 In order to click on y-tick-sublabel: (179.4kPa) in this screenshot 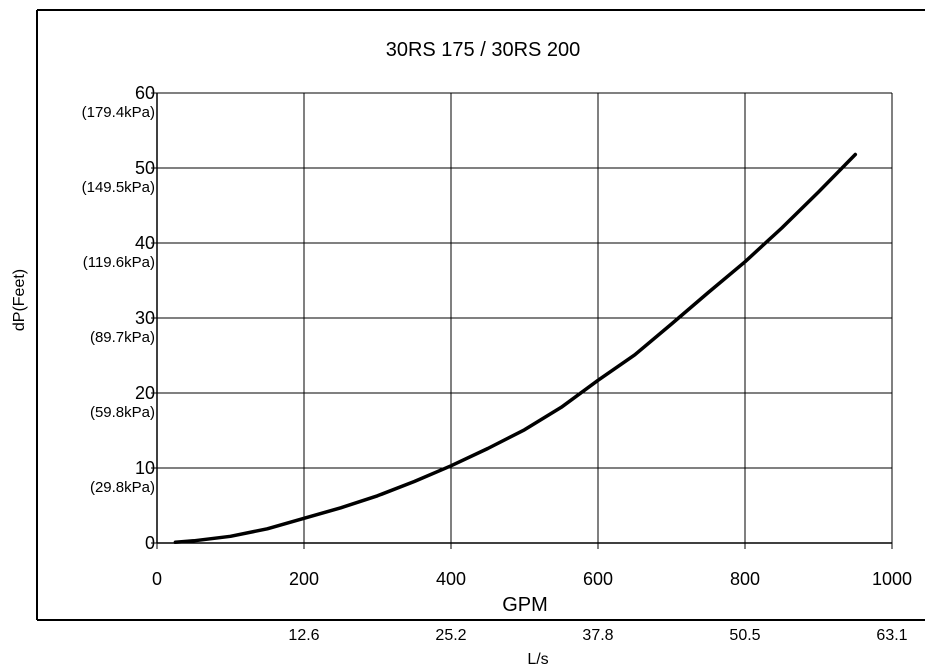, I will do `click(118, 112)`.